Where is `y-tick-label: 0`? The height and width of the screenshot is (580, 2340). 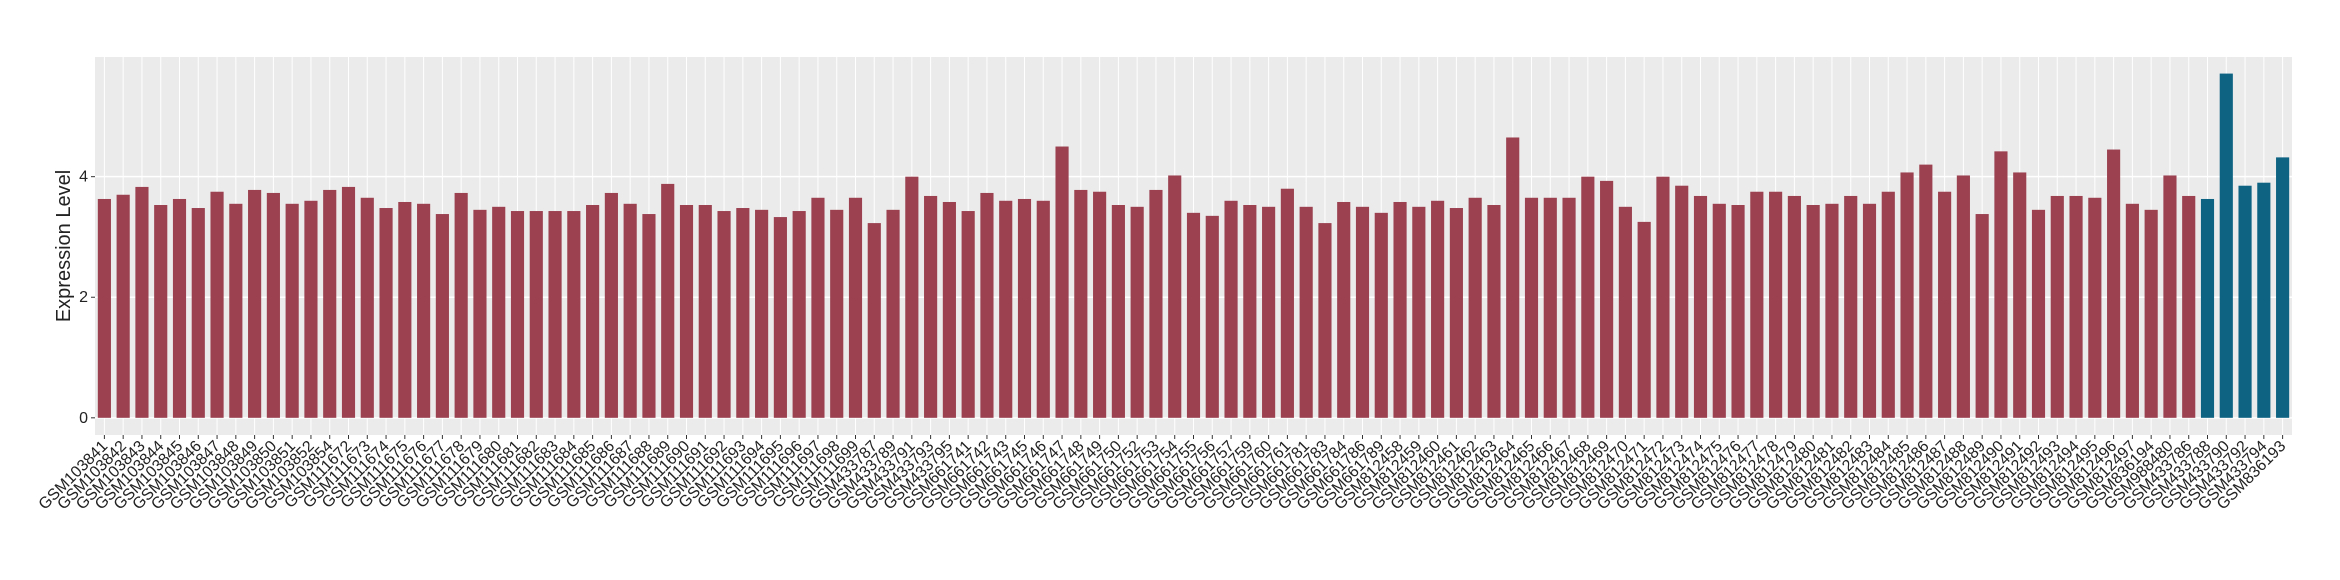 y-tick-label: 0 is located at coordinates (83, 418).